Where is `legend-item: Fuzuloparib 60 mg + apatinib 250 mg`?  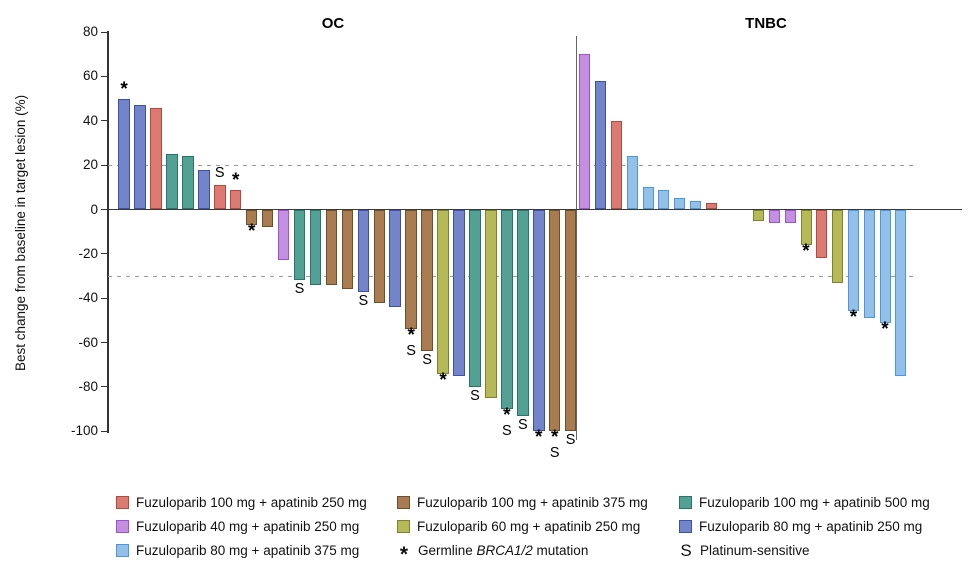
legend-item: Fuzuloparib 60 mg + apatinib 250 mg is located at coordinates (538, 526).